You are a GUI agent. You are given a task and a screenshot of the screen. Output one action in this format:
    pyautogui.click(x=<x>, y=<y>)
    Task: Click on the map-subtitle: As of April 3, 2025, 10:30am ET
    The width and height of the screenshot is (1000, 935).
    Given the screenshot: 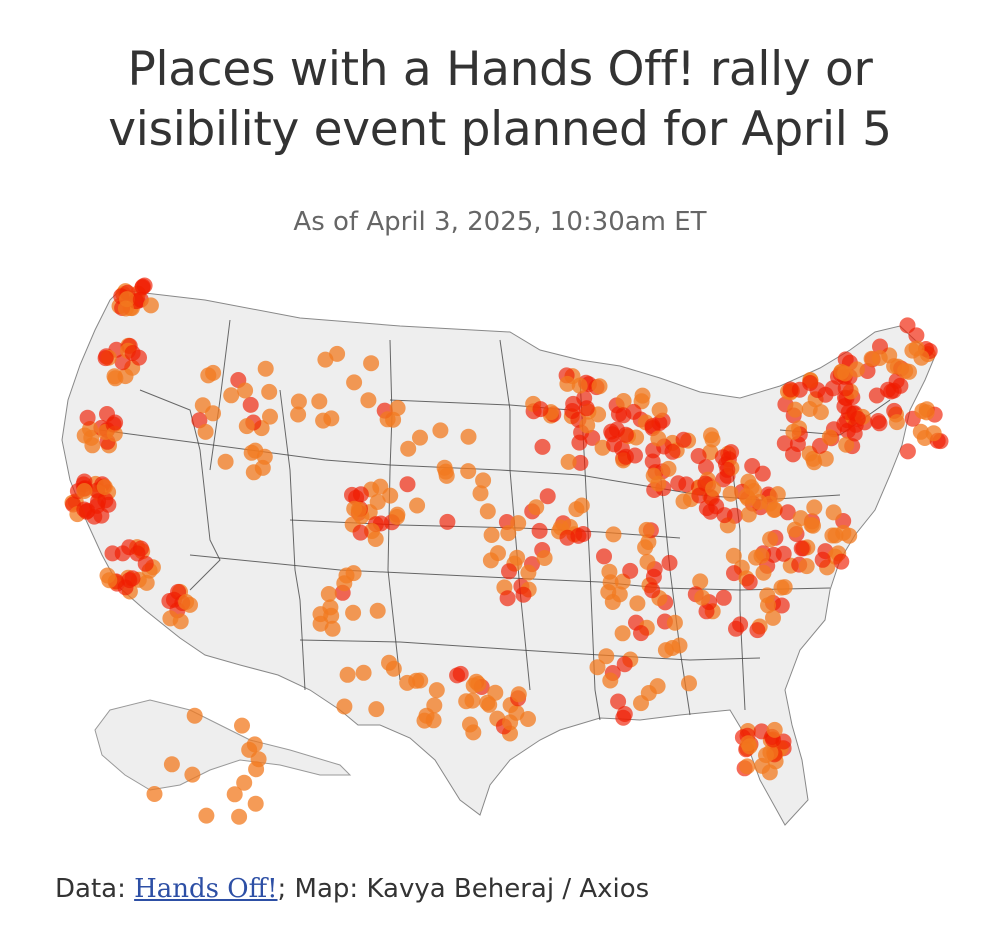 What is the action you would take?
    pyautogui.click(x=500, y=222)
    